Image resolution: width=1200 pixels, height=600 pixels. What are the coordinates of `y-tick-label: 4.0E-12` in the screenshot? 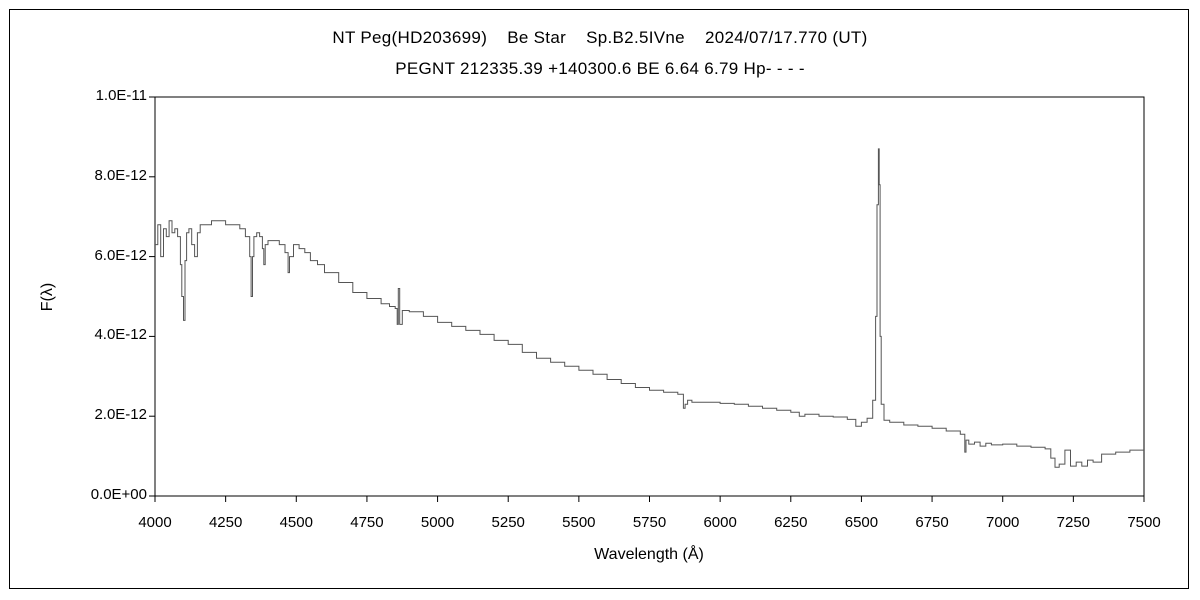 It's located at (120, 335).